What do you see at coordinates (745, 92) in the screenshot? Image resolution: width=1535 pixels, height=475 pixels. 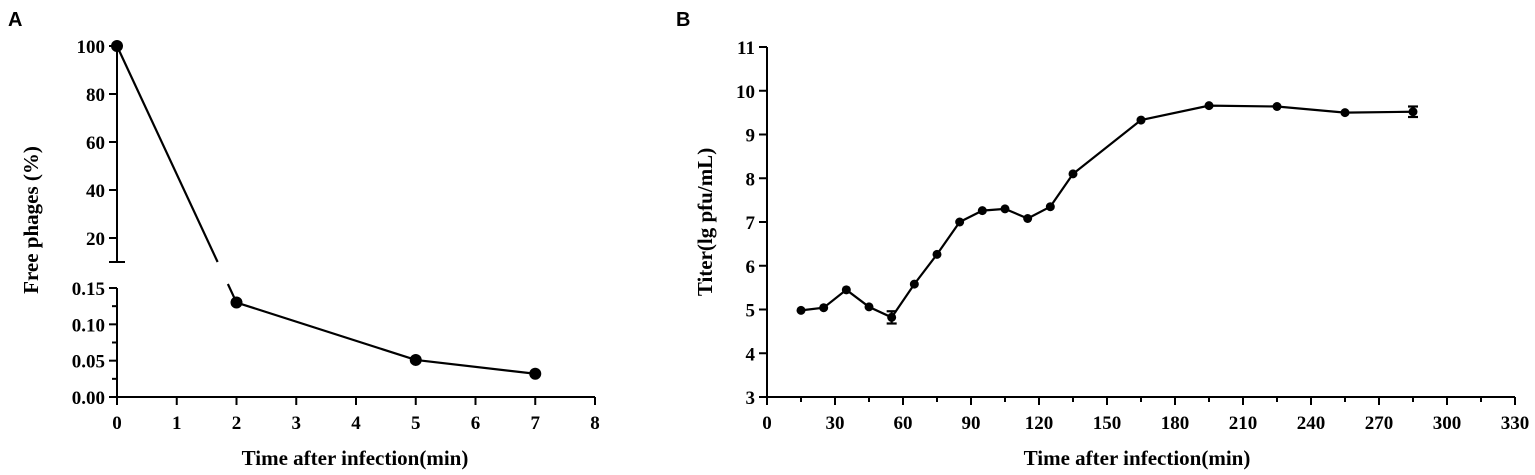 I see `panel-b-y-tick-label: 10` at bounding box center [745, 92].